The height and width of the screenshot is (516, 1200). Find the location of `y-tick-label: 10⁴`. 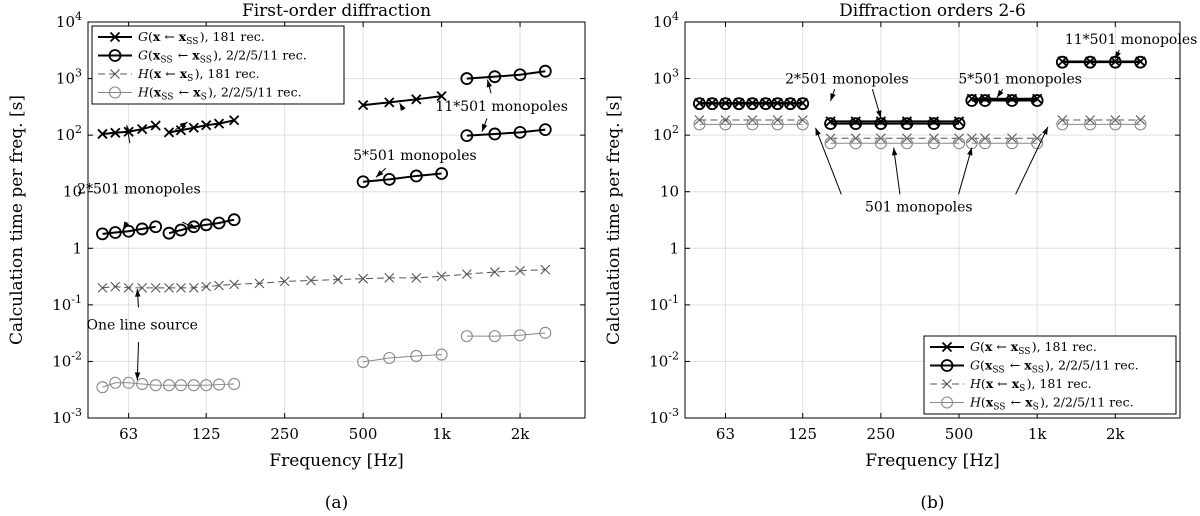

y-tick-label: 10⁴ is located at coordinates (666, 20).